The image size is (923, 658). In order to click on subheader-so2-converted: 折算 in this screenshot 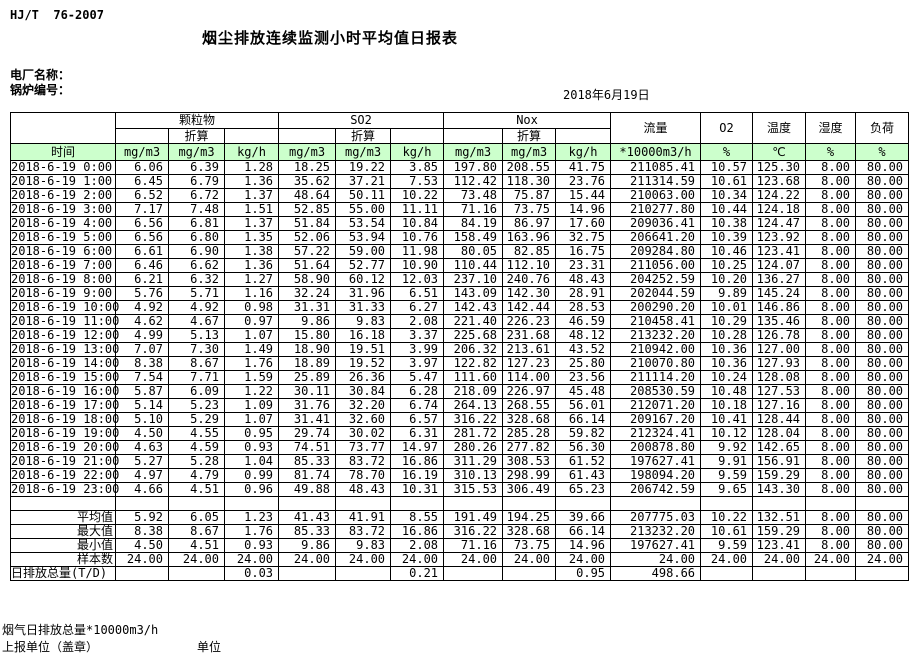, I will do `click(363, 136)`.